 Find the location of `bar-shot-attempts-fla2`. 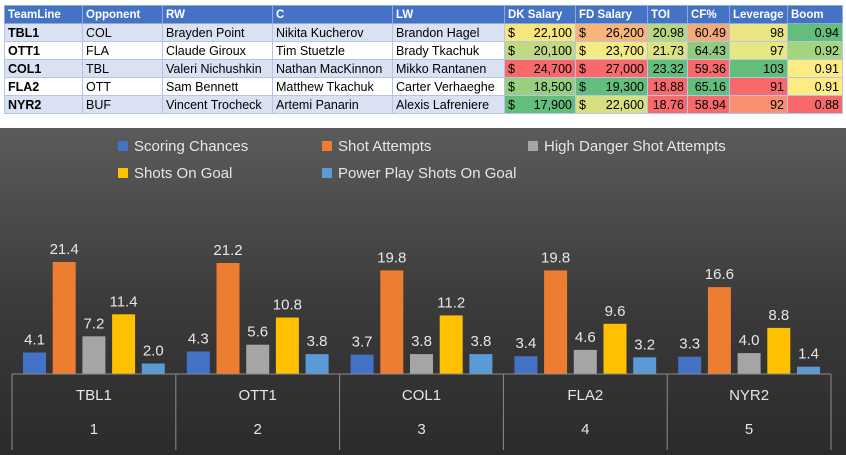

bar-shot-attempts-fla2 is located at coordinates (556, 322).